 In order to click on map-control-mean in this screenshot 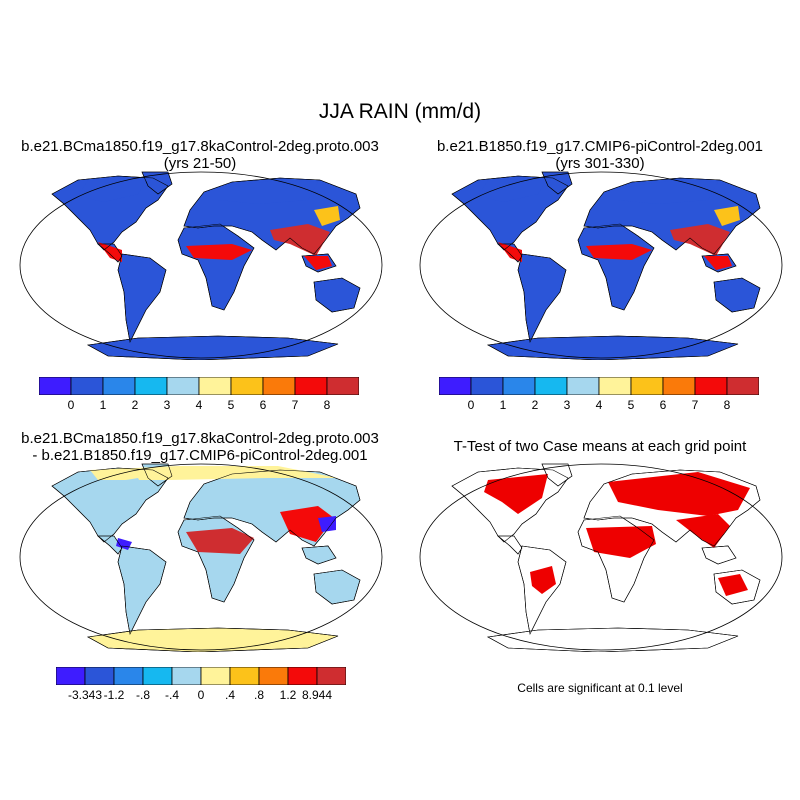, I will do `click(601, 265)`.